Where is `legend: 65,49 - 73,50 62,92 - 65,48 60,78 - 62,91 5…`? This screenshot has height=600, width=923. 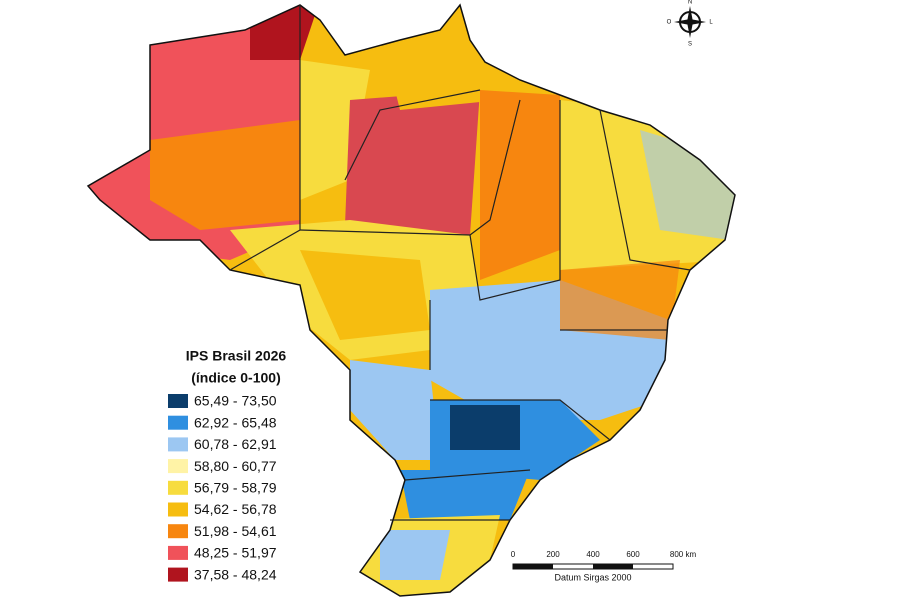
legend: 65,49 - 73,50 62,92 - 65,48 60,78 - 62,91 5… is located at coordinates (222, 487).